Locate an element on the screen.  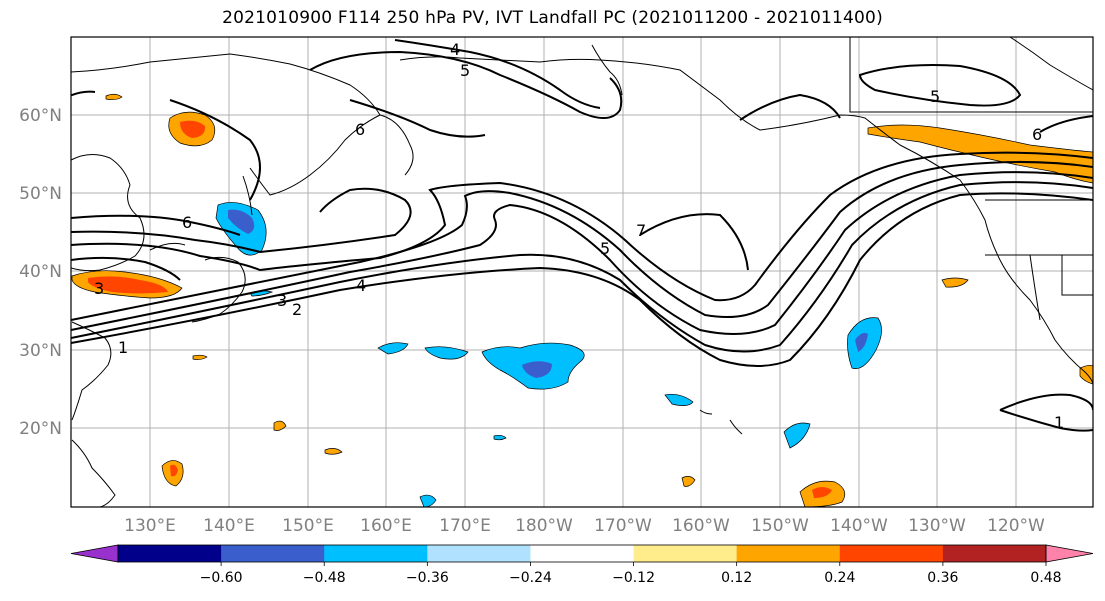
colorbar-extend-high is located at coordinates (1069, 553).